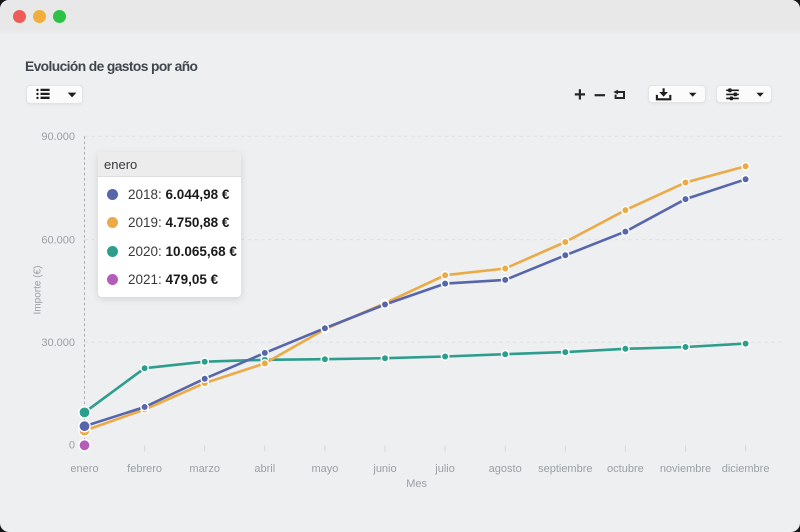 The width and height of the screenshot is (800, 532). Describe the element at coordinates (204, 469) in the screenshot. I see `svg-text: marzo` at that location.